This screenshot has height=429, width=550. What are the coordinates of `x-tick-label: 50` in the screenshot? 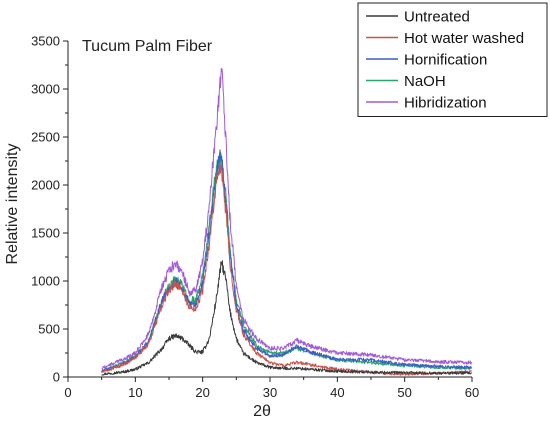 It's located at (404, 392).